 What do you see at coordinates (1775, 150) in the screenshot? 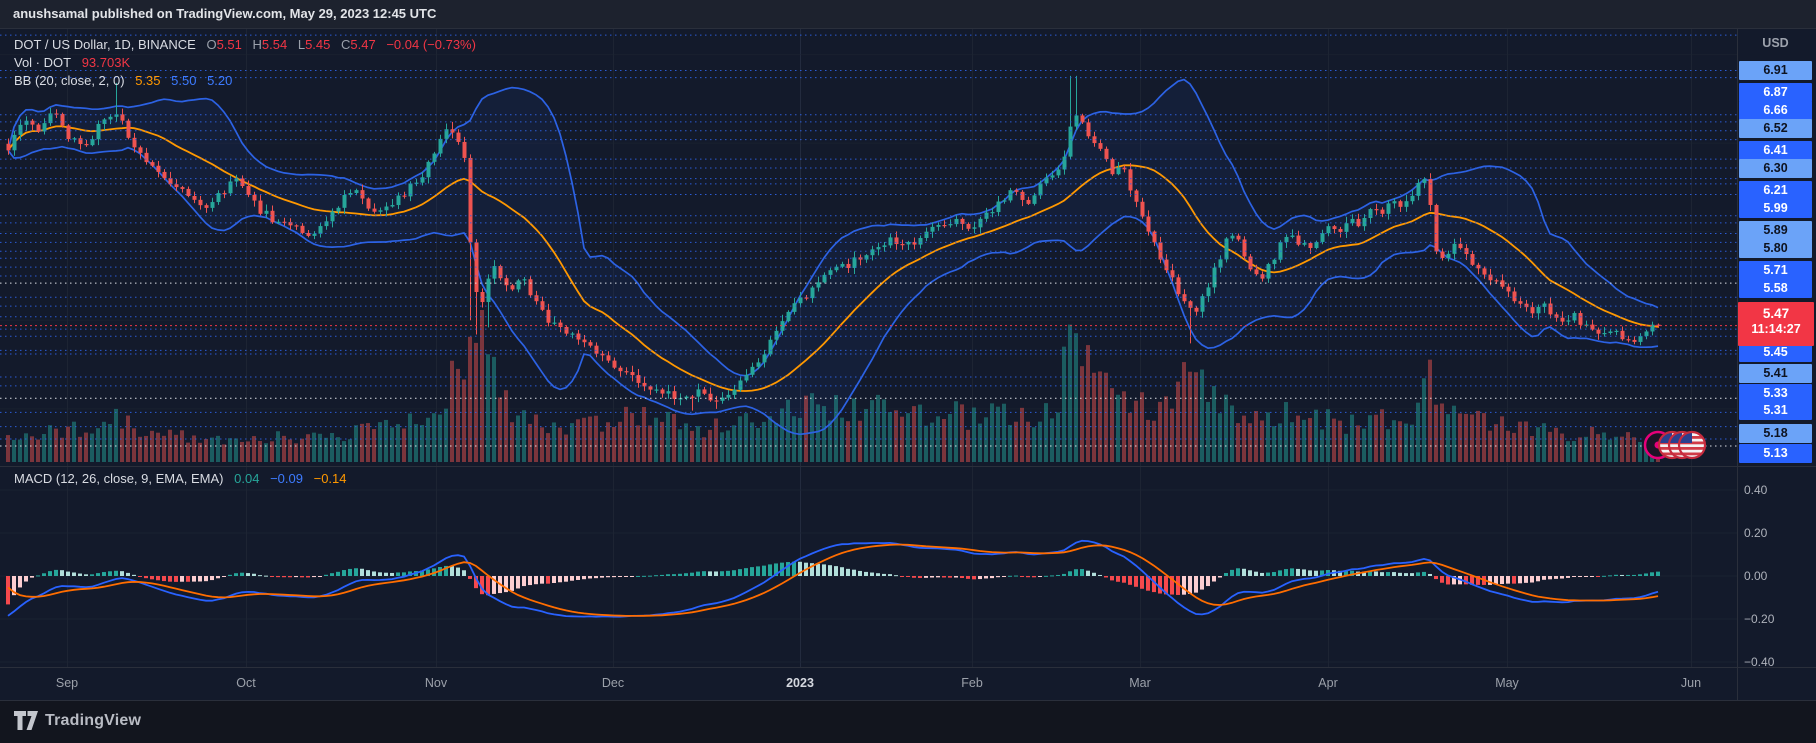
I see `price-axis-label: 6.41` at bounding box center [1775, 150].